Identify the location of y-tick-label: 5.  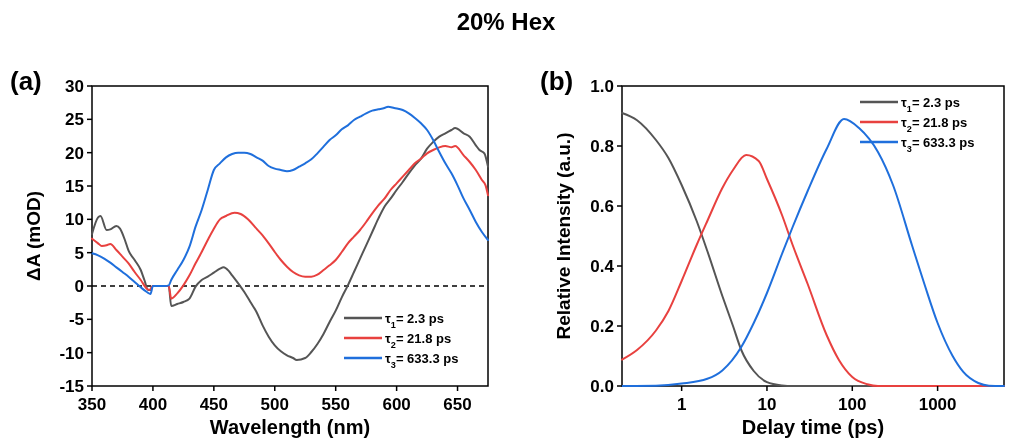
(79, 253).